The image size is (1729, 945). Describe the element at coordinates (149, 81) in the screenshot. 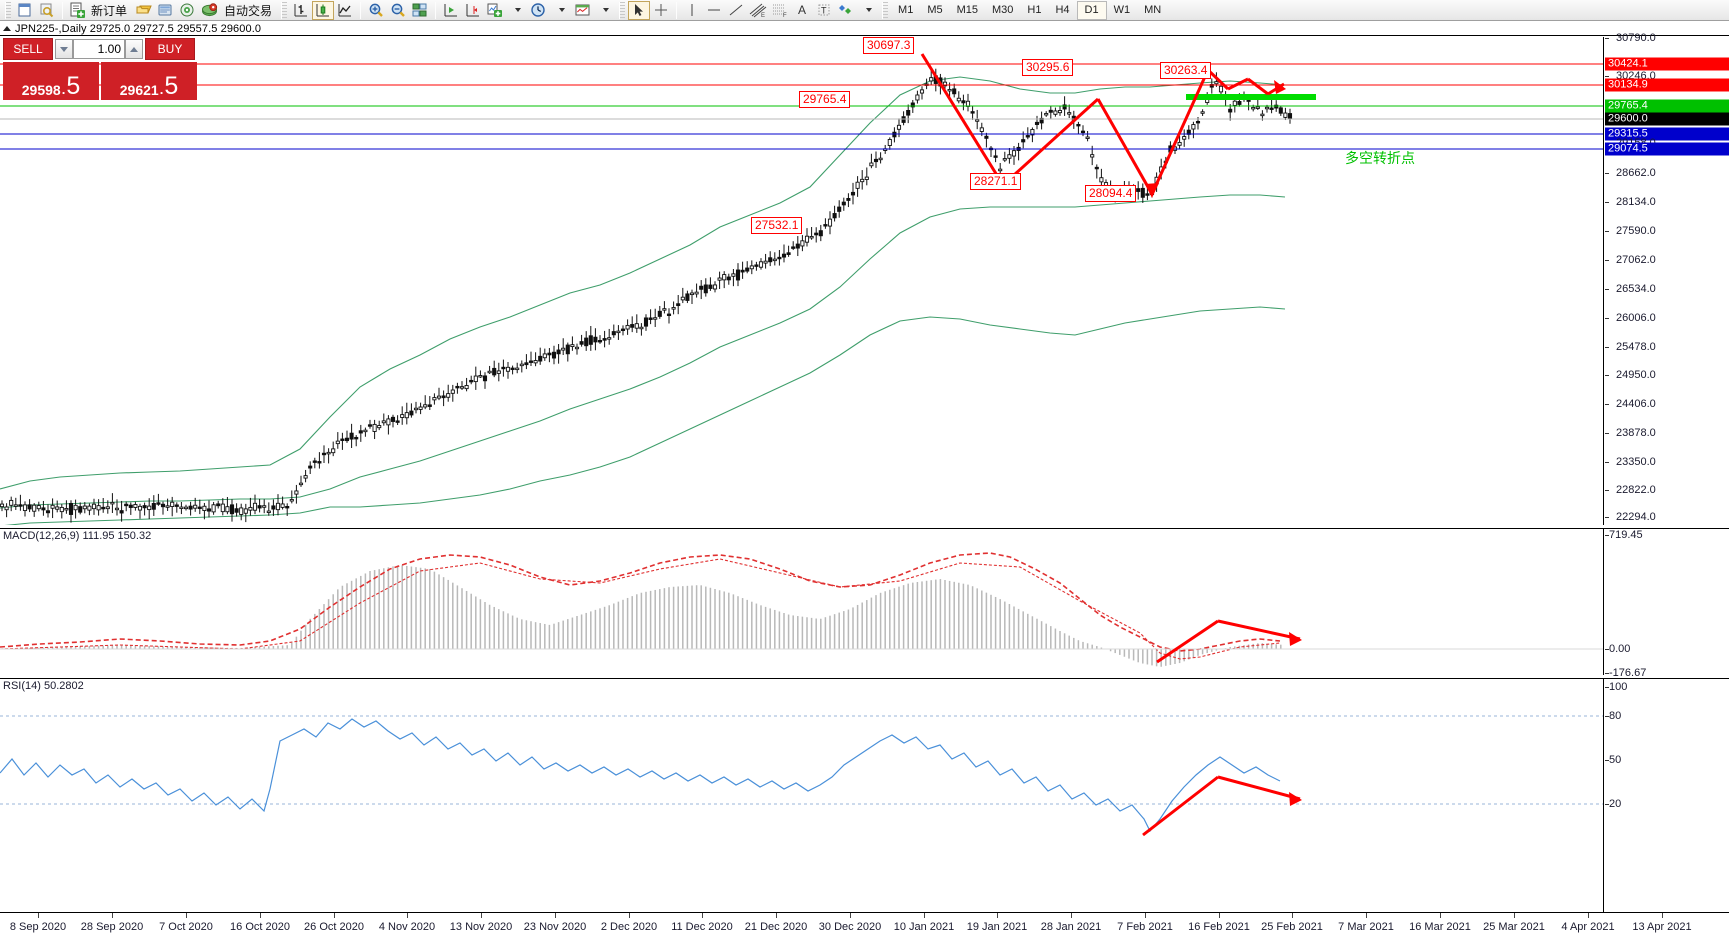

I see `buy-price-display: 29621 . 5` at that location.